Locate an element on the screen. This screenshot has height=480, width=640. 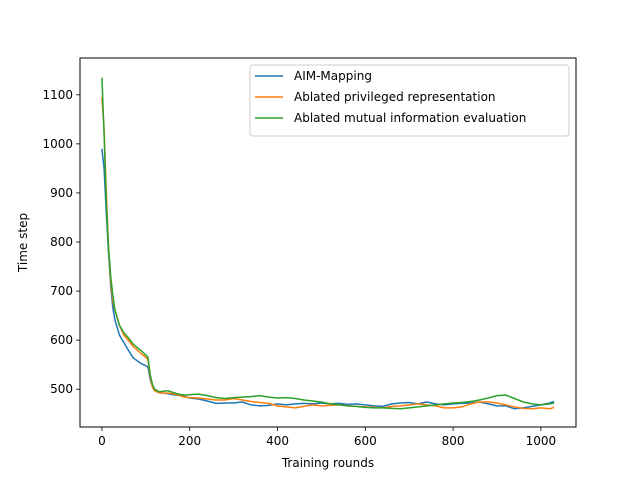
x-axis-label: Training rounds is located at coordinates (327, 463).